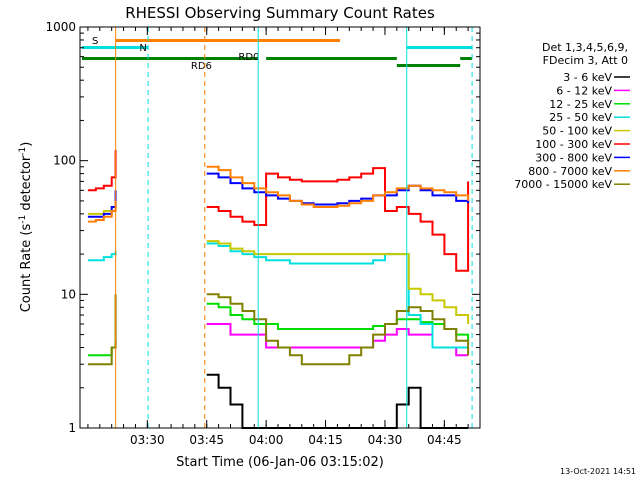 The width and height of the screenshot is (640, 480). What do you see at coordinates (248, 57) in the screenshot?
I see `flag-label-rd0: RD0` at bounding box center [248, 57].